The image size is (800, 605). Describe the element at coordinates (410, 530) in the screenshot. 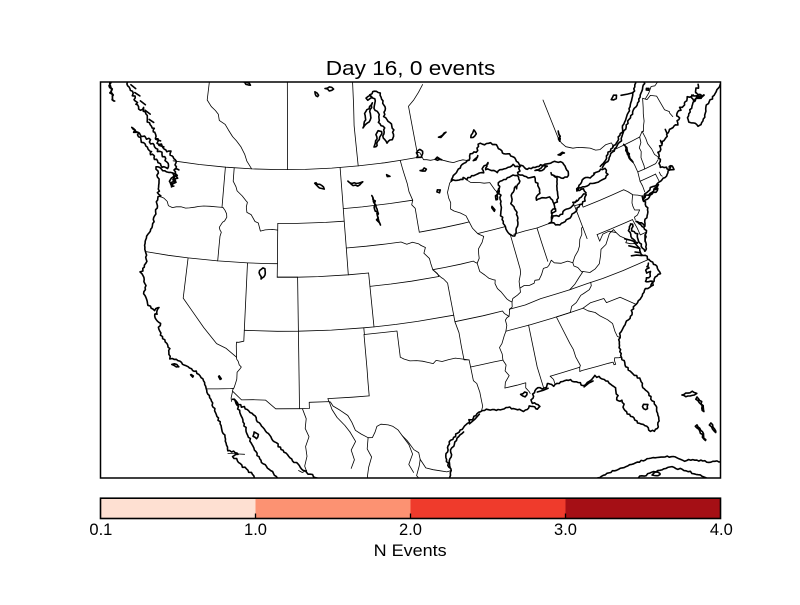

I see `svg-text: 2.0` at that location.